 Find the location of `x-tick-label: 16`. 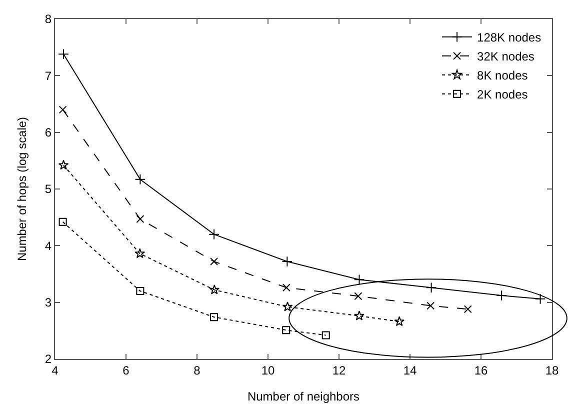

x-tick-label: 16 is located at coordinates (481, 370).